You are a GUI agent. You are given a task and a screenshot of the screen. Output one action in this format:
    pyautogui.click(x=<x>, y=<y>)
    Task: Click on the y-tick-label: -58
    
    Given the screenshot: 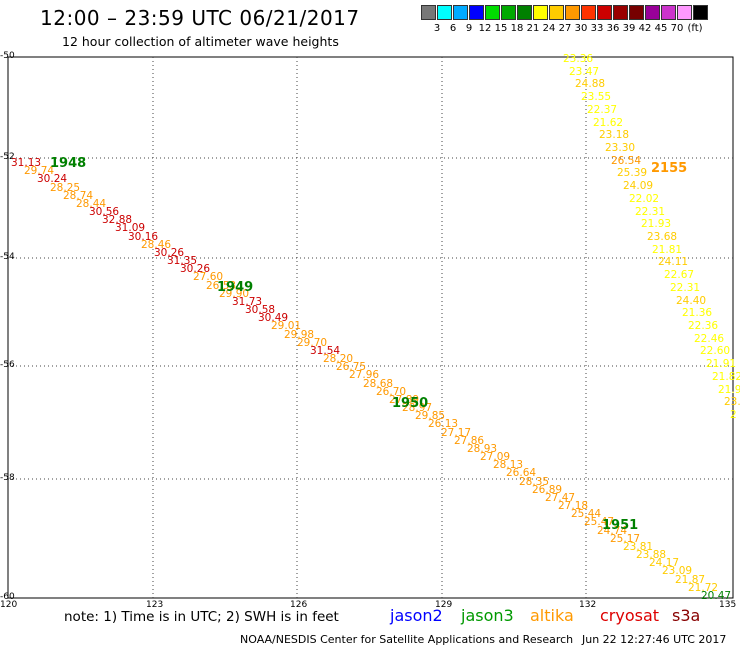 What is the action you would take?
    pyautogui.click(x=7, y=478)
    